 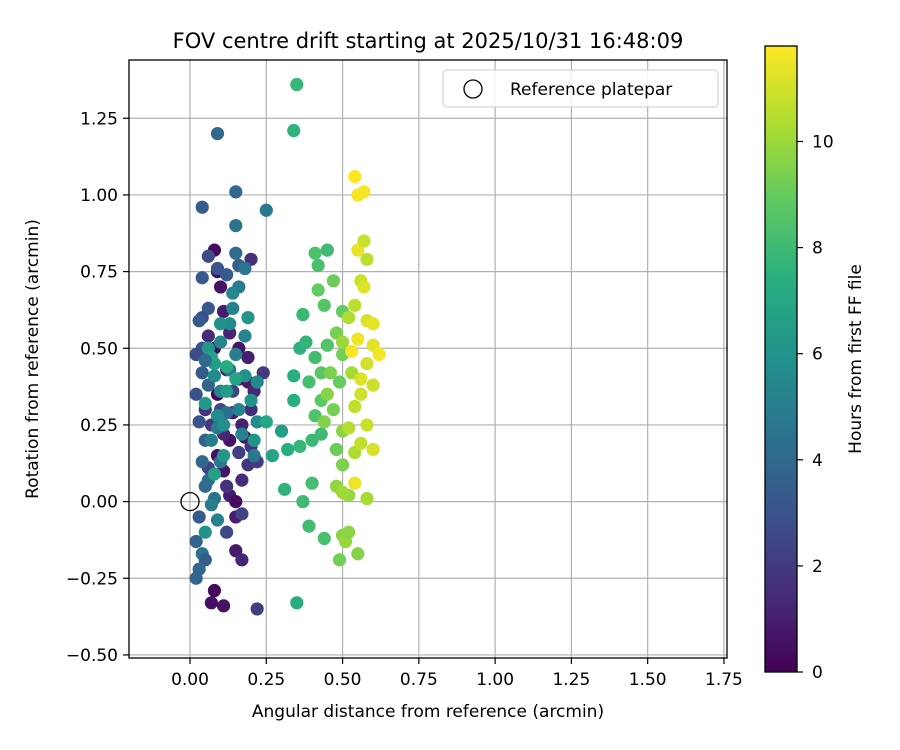 What do you see at coordinates (856, 359) in the screenshot?
I see `colorbar-label: Hours from first FF file` at bounding box center [856, 359].